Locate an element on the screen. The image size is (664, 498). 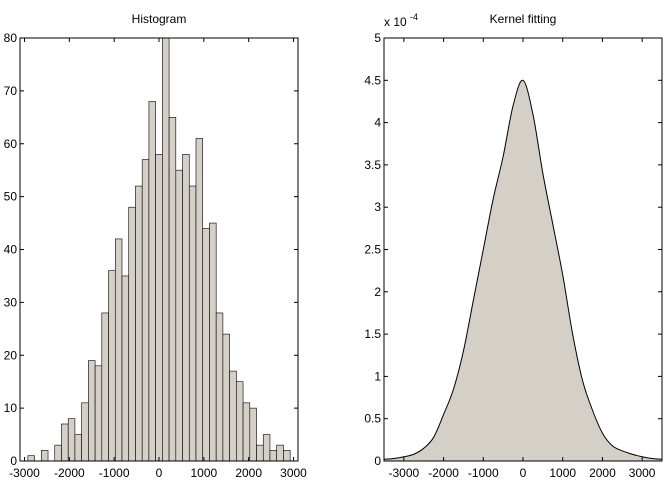
histogram-y-tick-label: 70 is located at coordinates (11, 91).